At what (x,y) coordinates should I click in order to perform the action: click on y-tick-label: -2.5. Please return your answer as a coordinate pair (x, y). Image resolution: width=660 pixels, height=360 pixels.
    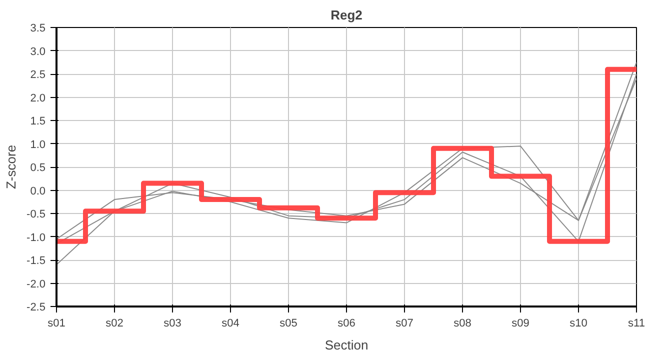
    Looking at the image, I should click on (36, 308).